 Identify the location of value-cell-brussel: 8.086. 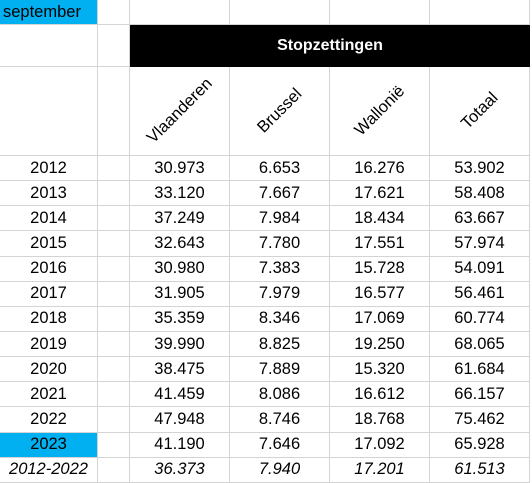
(280, 395).